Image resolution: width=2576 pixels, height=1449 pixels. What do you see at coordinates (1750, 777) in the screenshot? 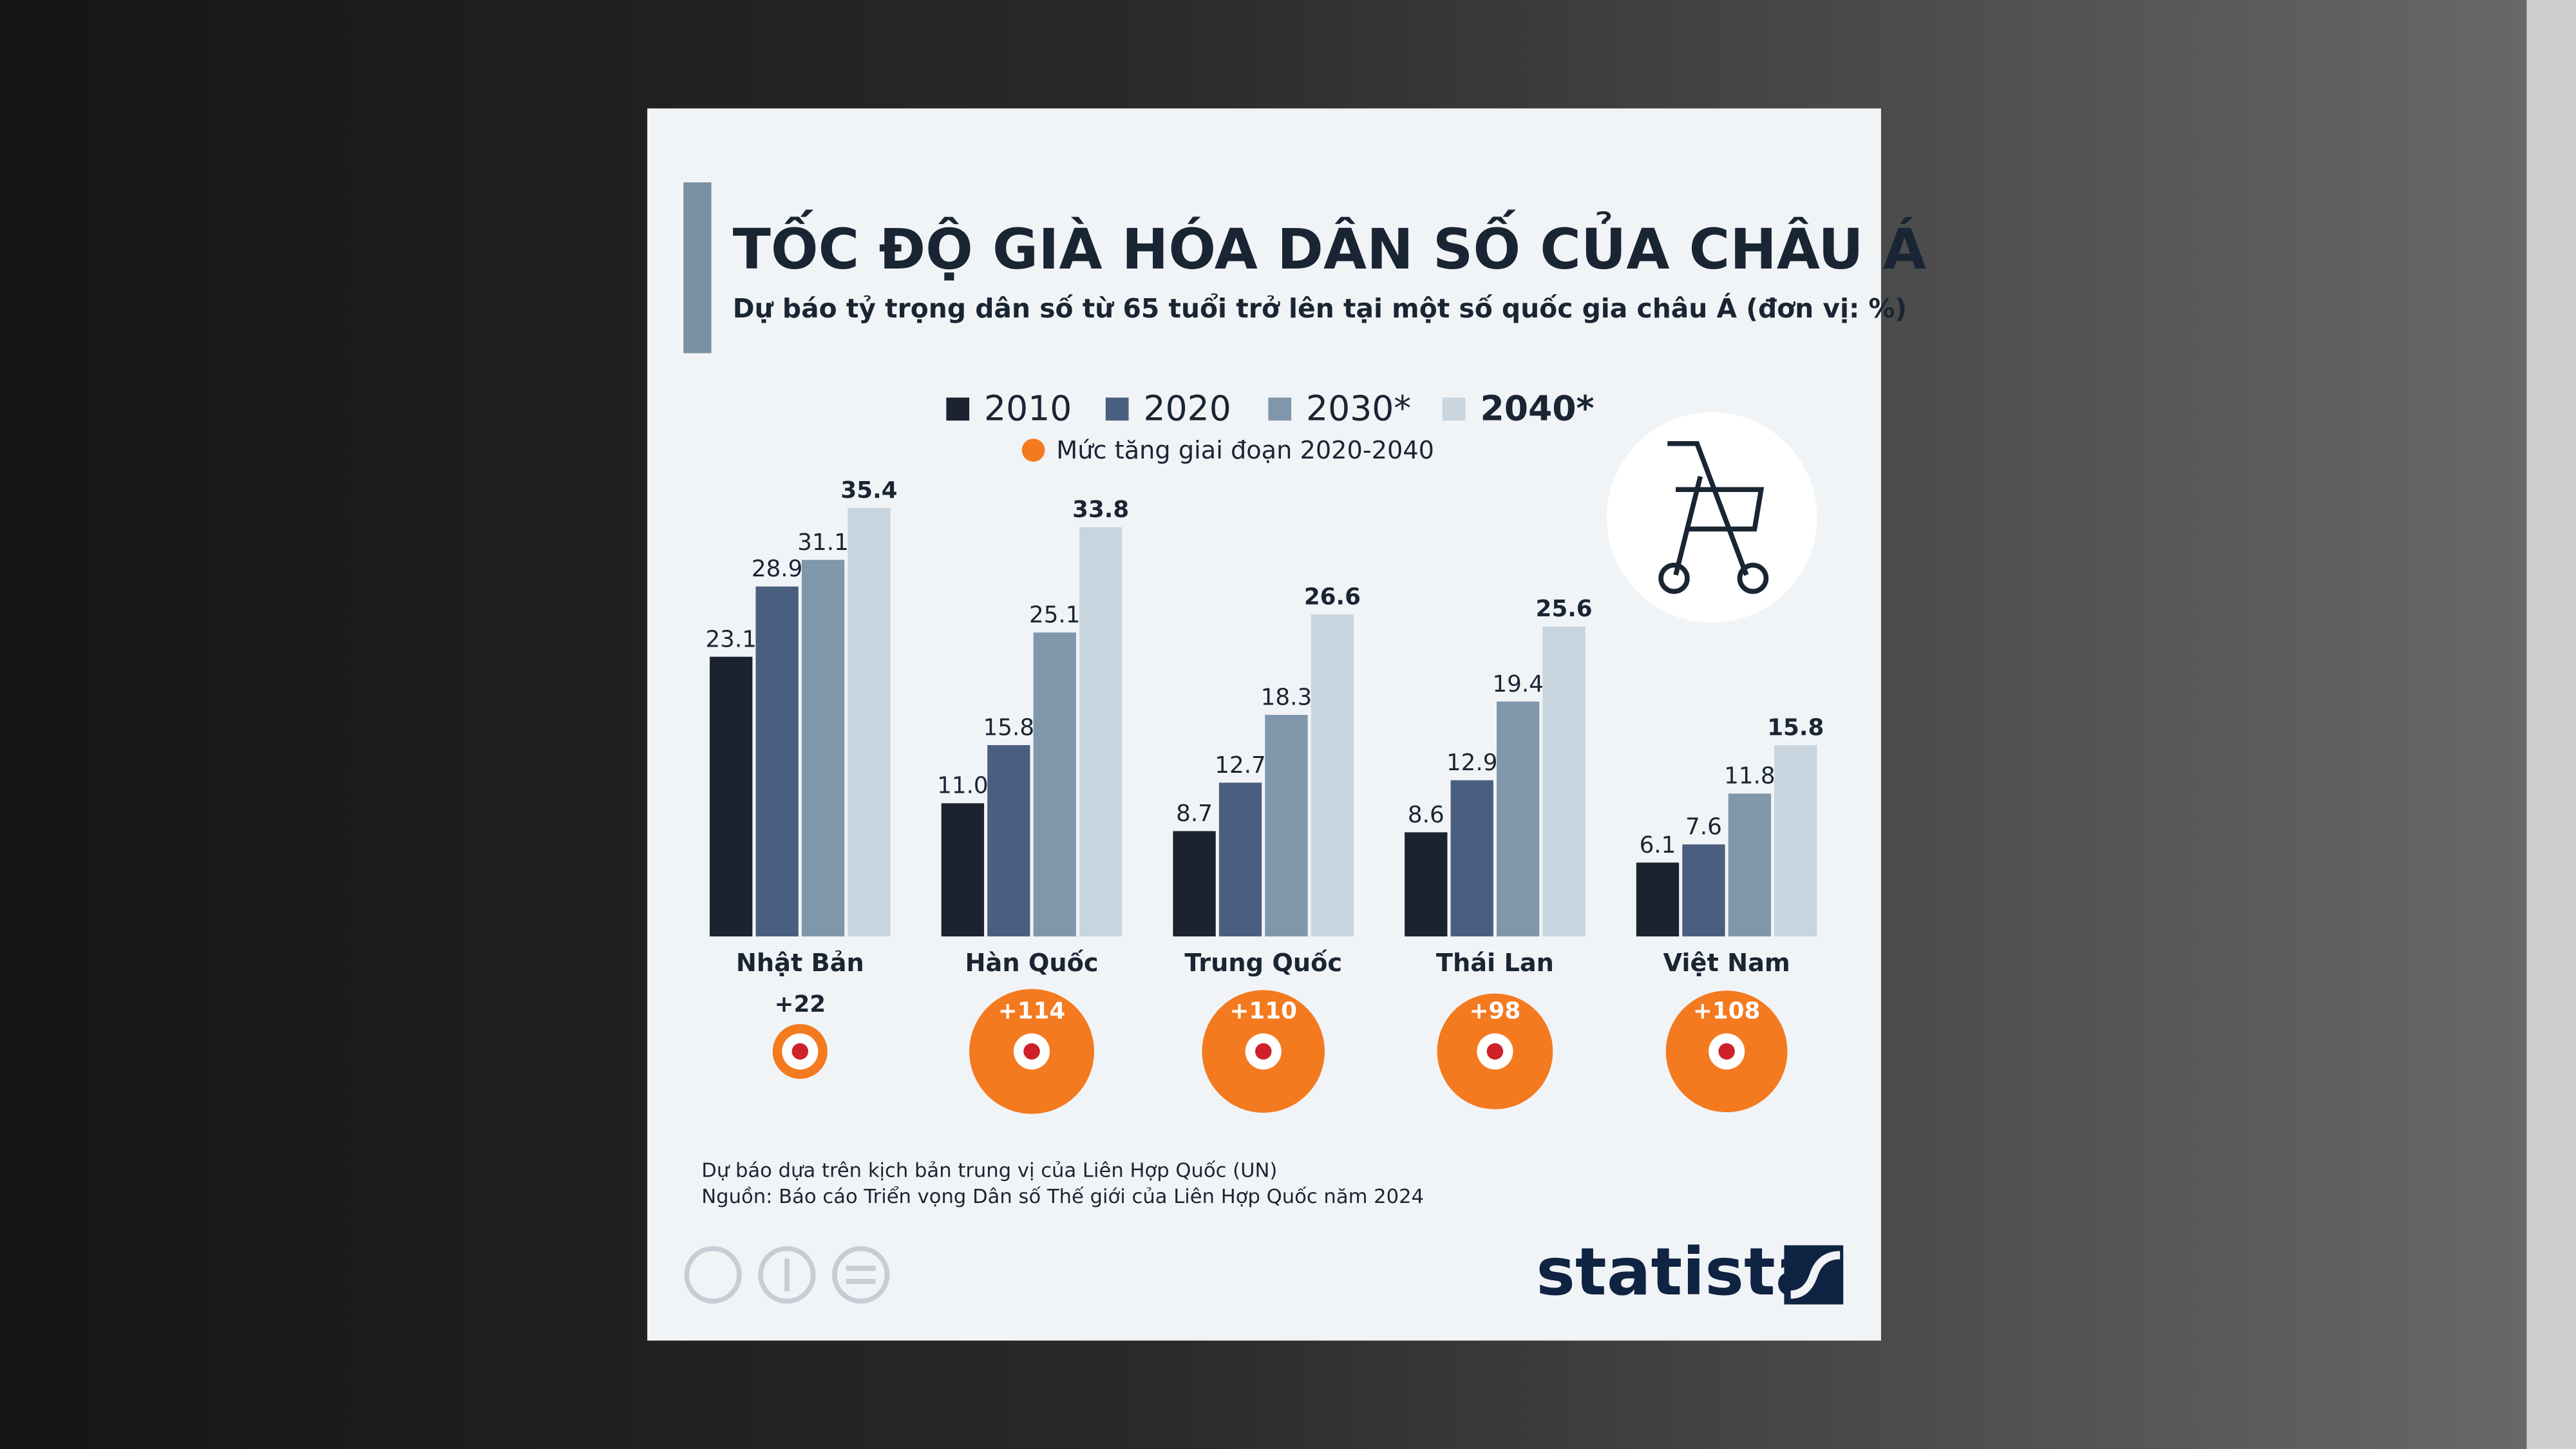
I see `data-label: 11.8` at bounding box center [1750, 777].